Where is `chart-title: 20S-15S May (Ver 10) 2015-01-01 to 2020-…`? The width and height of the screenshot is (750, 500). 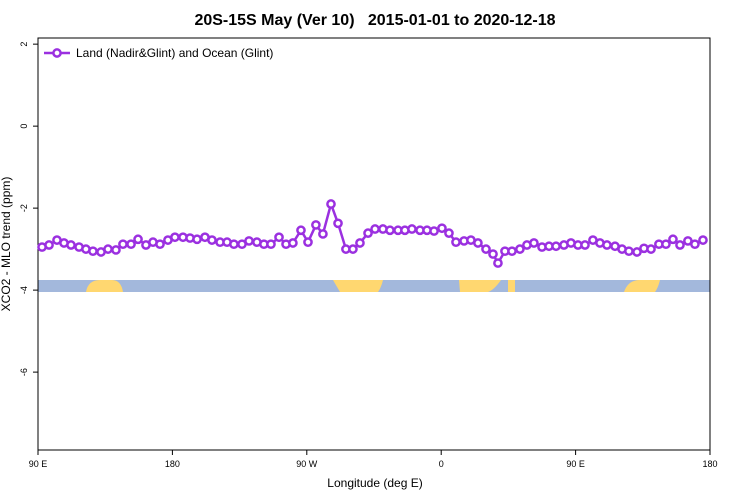 chart-title: 20S-15S May (Ver 10) 2015-01-01 to 2020-… is located at coordinates (374, 20).